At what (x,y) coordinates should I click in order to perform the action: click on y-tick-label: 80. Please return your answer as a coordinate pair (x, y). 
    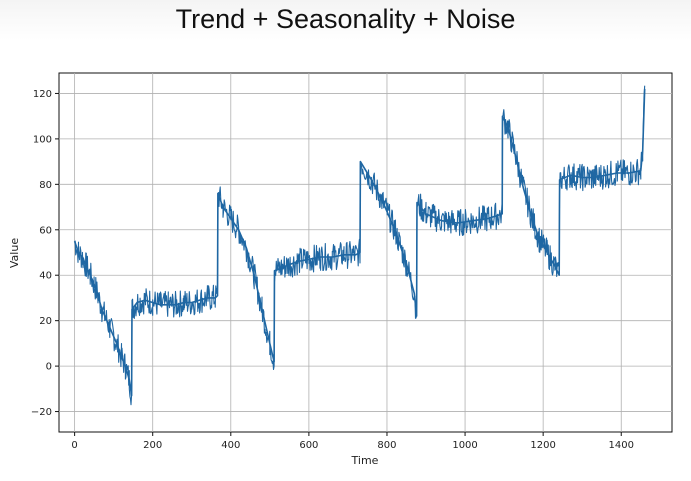
    Looking at the image, I should click on (45, 185).